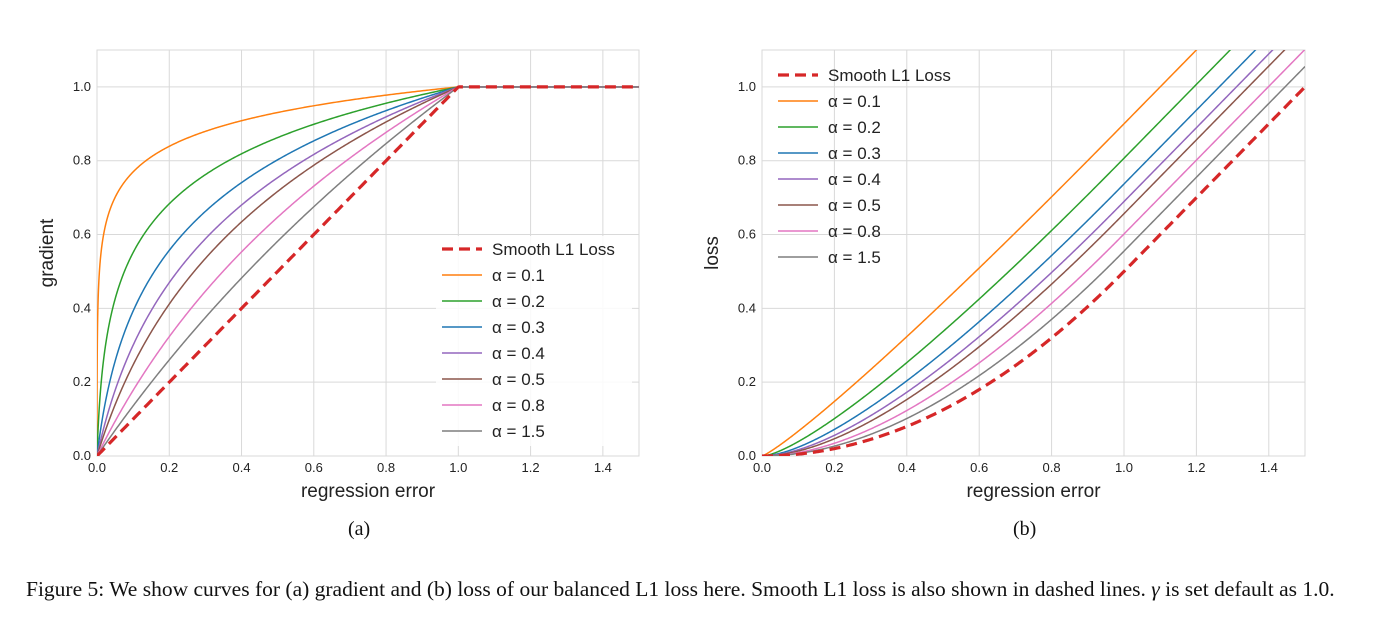 The width and height of the screenshot is (1379, 639). Describe the element at coordinates (712, 253) in the screenshot. I see `y-axis-label: loss` at that location.